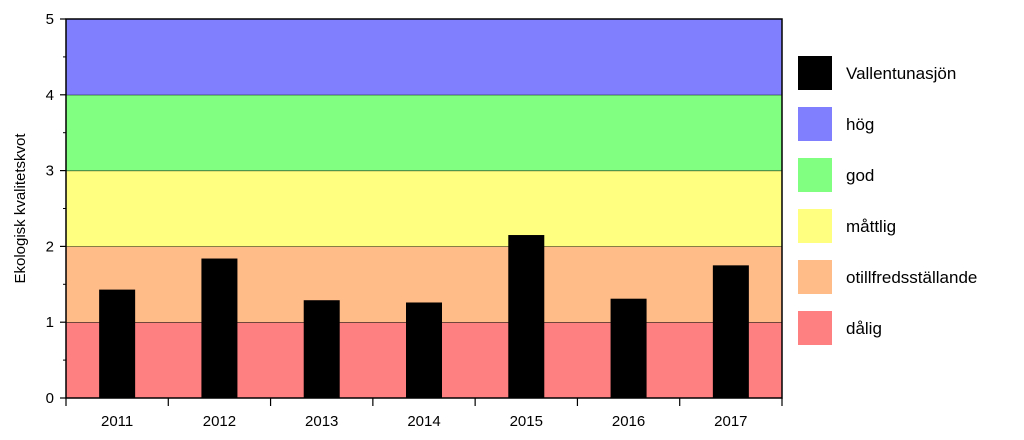  I want to click on bar-2012, so click(219, 328).